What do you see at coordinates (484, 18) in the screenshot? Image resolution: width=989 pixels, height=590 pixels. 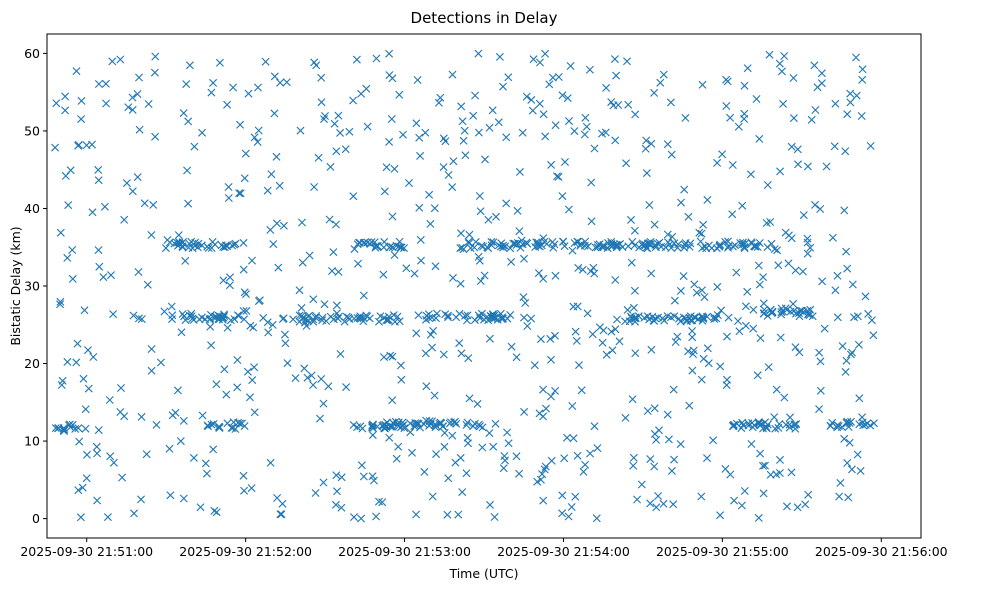 I see `chart-title: Detections in Delay` at bounding box center [484, 18].